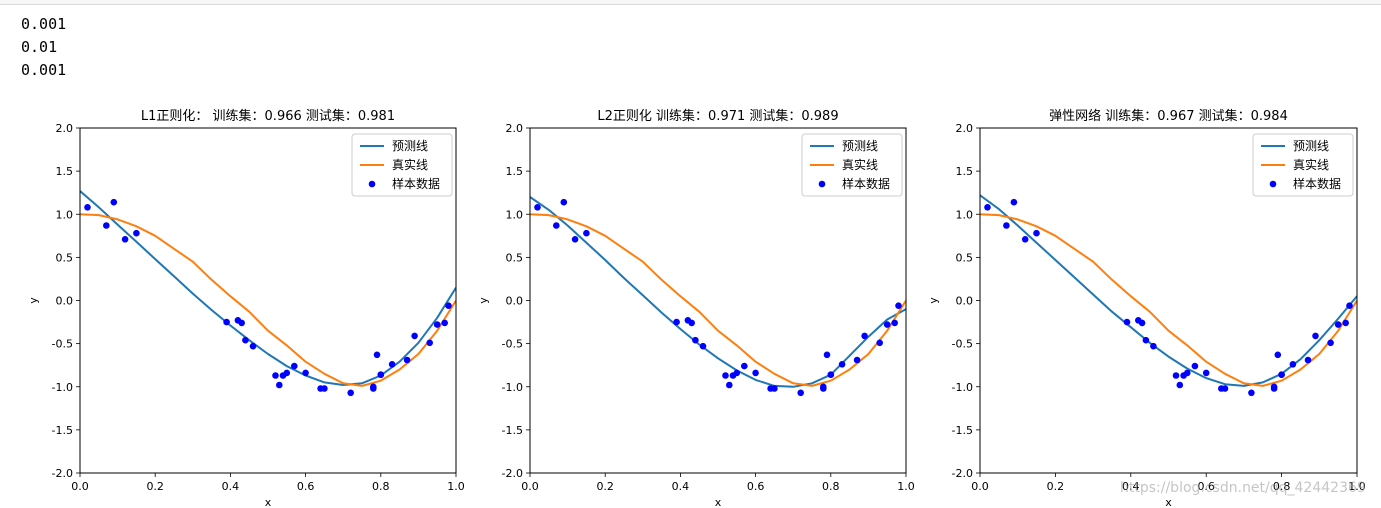  I want to click on watermark: https://blog.csdn.net/qq_42442369, so click(1243, 488).